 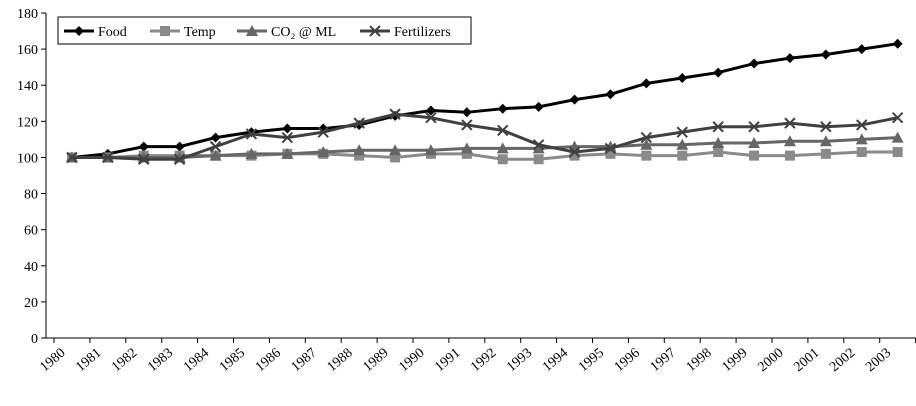 What do you see at coordinates (27, 122) in the screenshot?
I see `y-tick-label: 120` at bounding box center [27, 122].